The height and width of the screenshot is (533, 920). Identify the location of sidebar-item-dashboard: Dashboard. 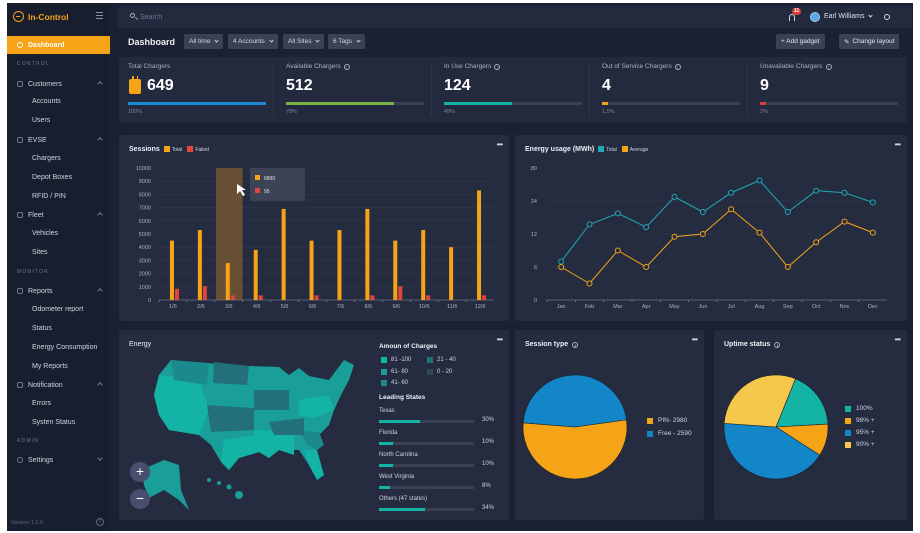
(58, 45).